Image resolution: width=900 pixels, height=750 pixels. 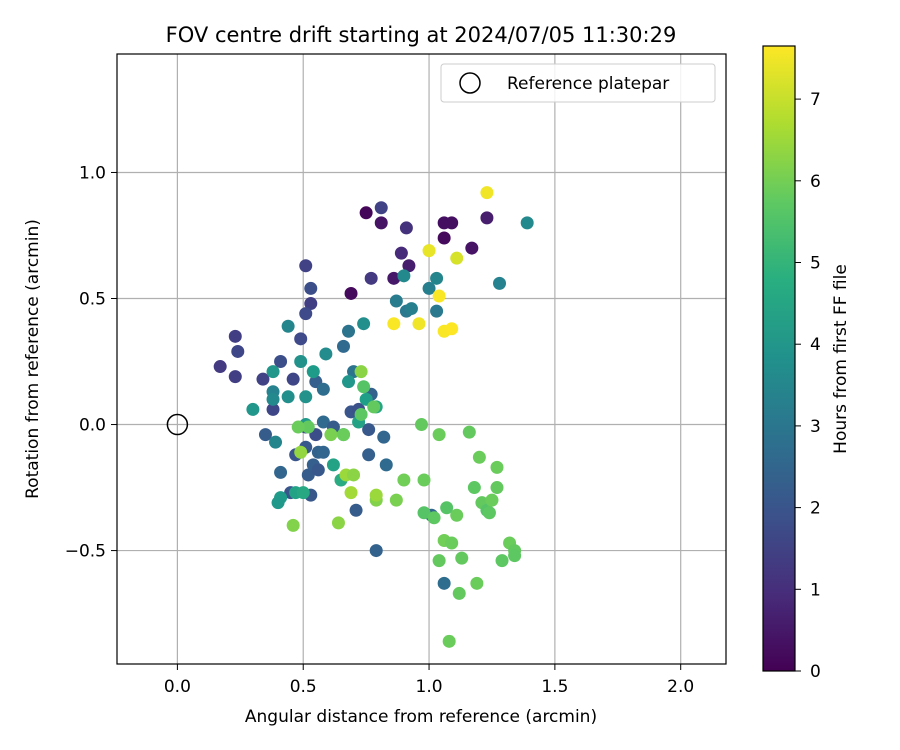 What do you see at coordinates (815, 264) in the screenshot?
I see `colorbar-tick-label: 5` at bounding box center [815, 264].